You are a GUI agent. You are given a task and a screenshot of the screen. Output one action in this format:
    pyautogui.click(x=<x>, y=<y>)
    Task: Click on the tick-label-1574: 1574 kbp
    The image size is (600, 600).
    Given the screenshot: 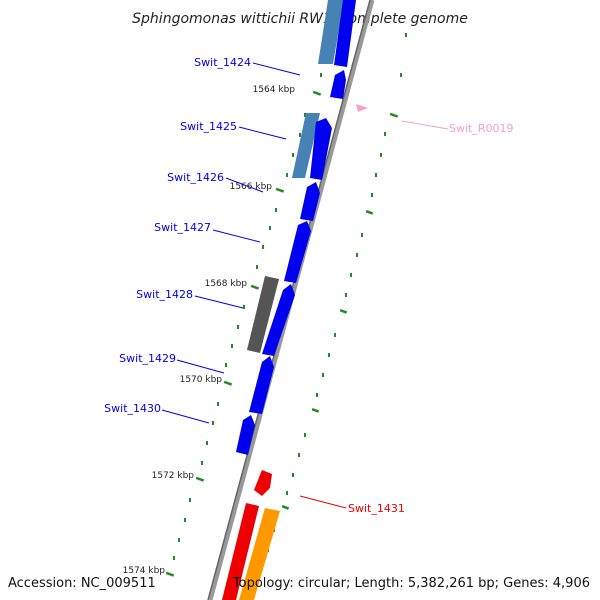 What is the action you would take?
    pyautogui.click(x=144, y=571)
    